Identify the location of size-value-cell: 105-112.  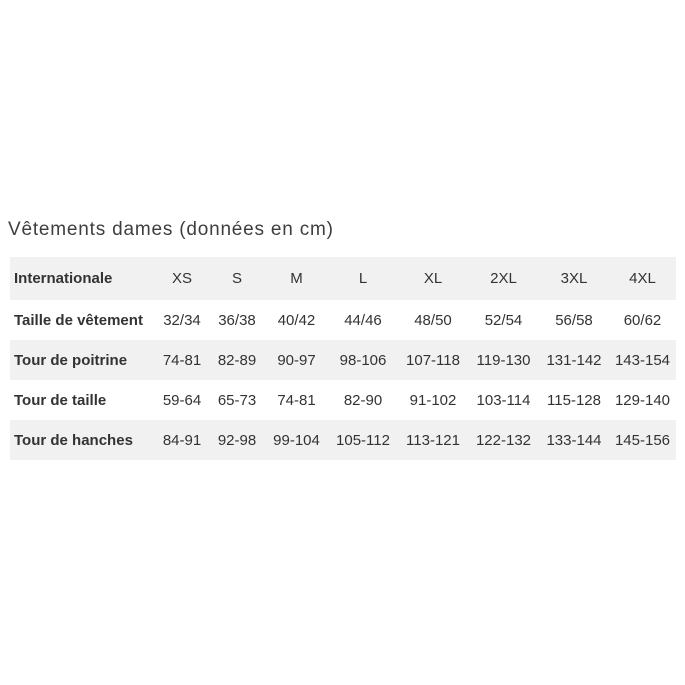
(363, 440).